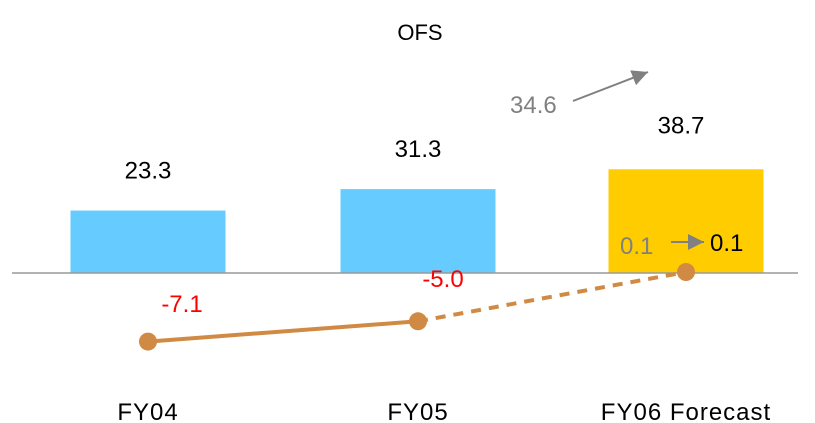 The image size is (815, 423). I want to click on line-point-fy06-forecast, so click(686, 272).